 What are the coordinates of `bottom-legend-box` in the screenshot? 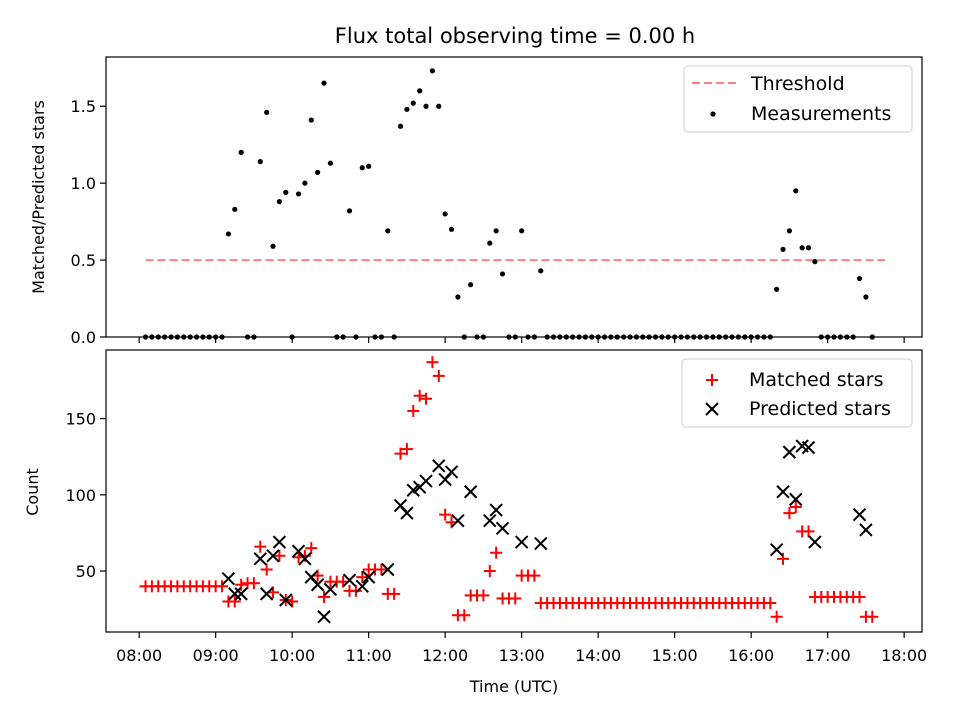 It's located at (797, 393).